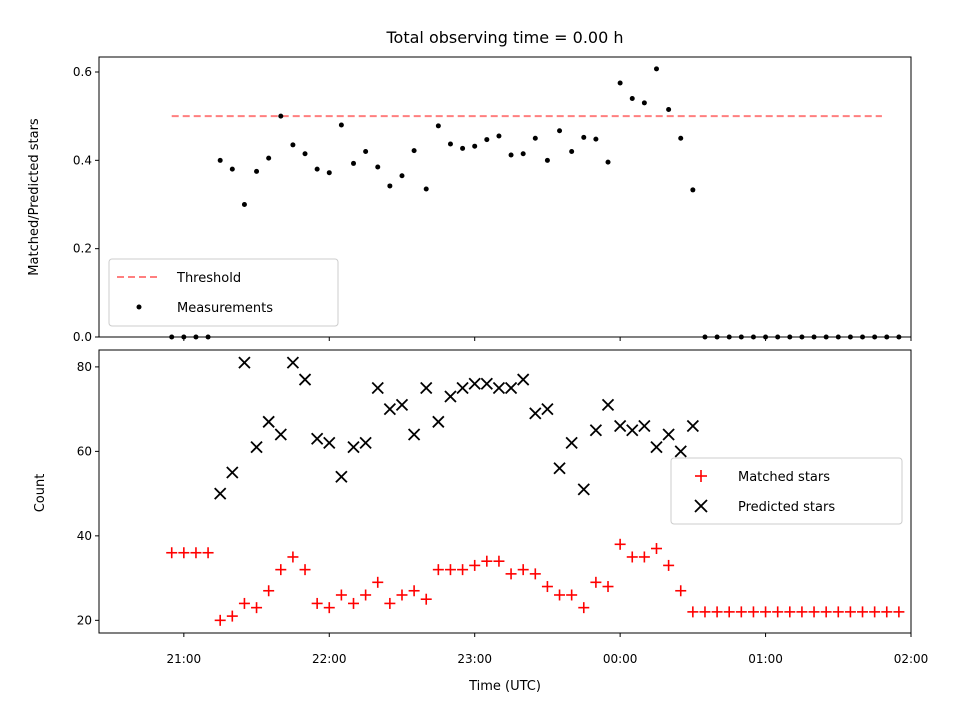 The height and width of the screenshot is (720, 960). I want to click on bottom-x-tick-label: 00:00, so click(620, 659).